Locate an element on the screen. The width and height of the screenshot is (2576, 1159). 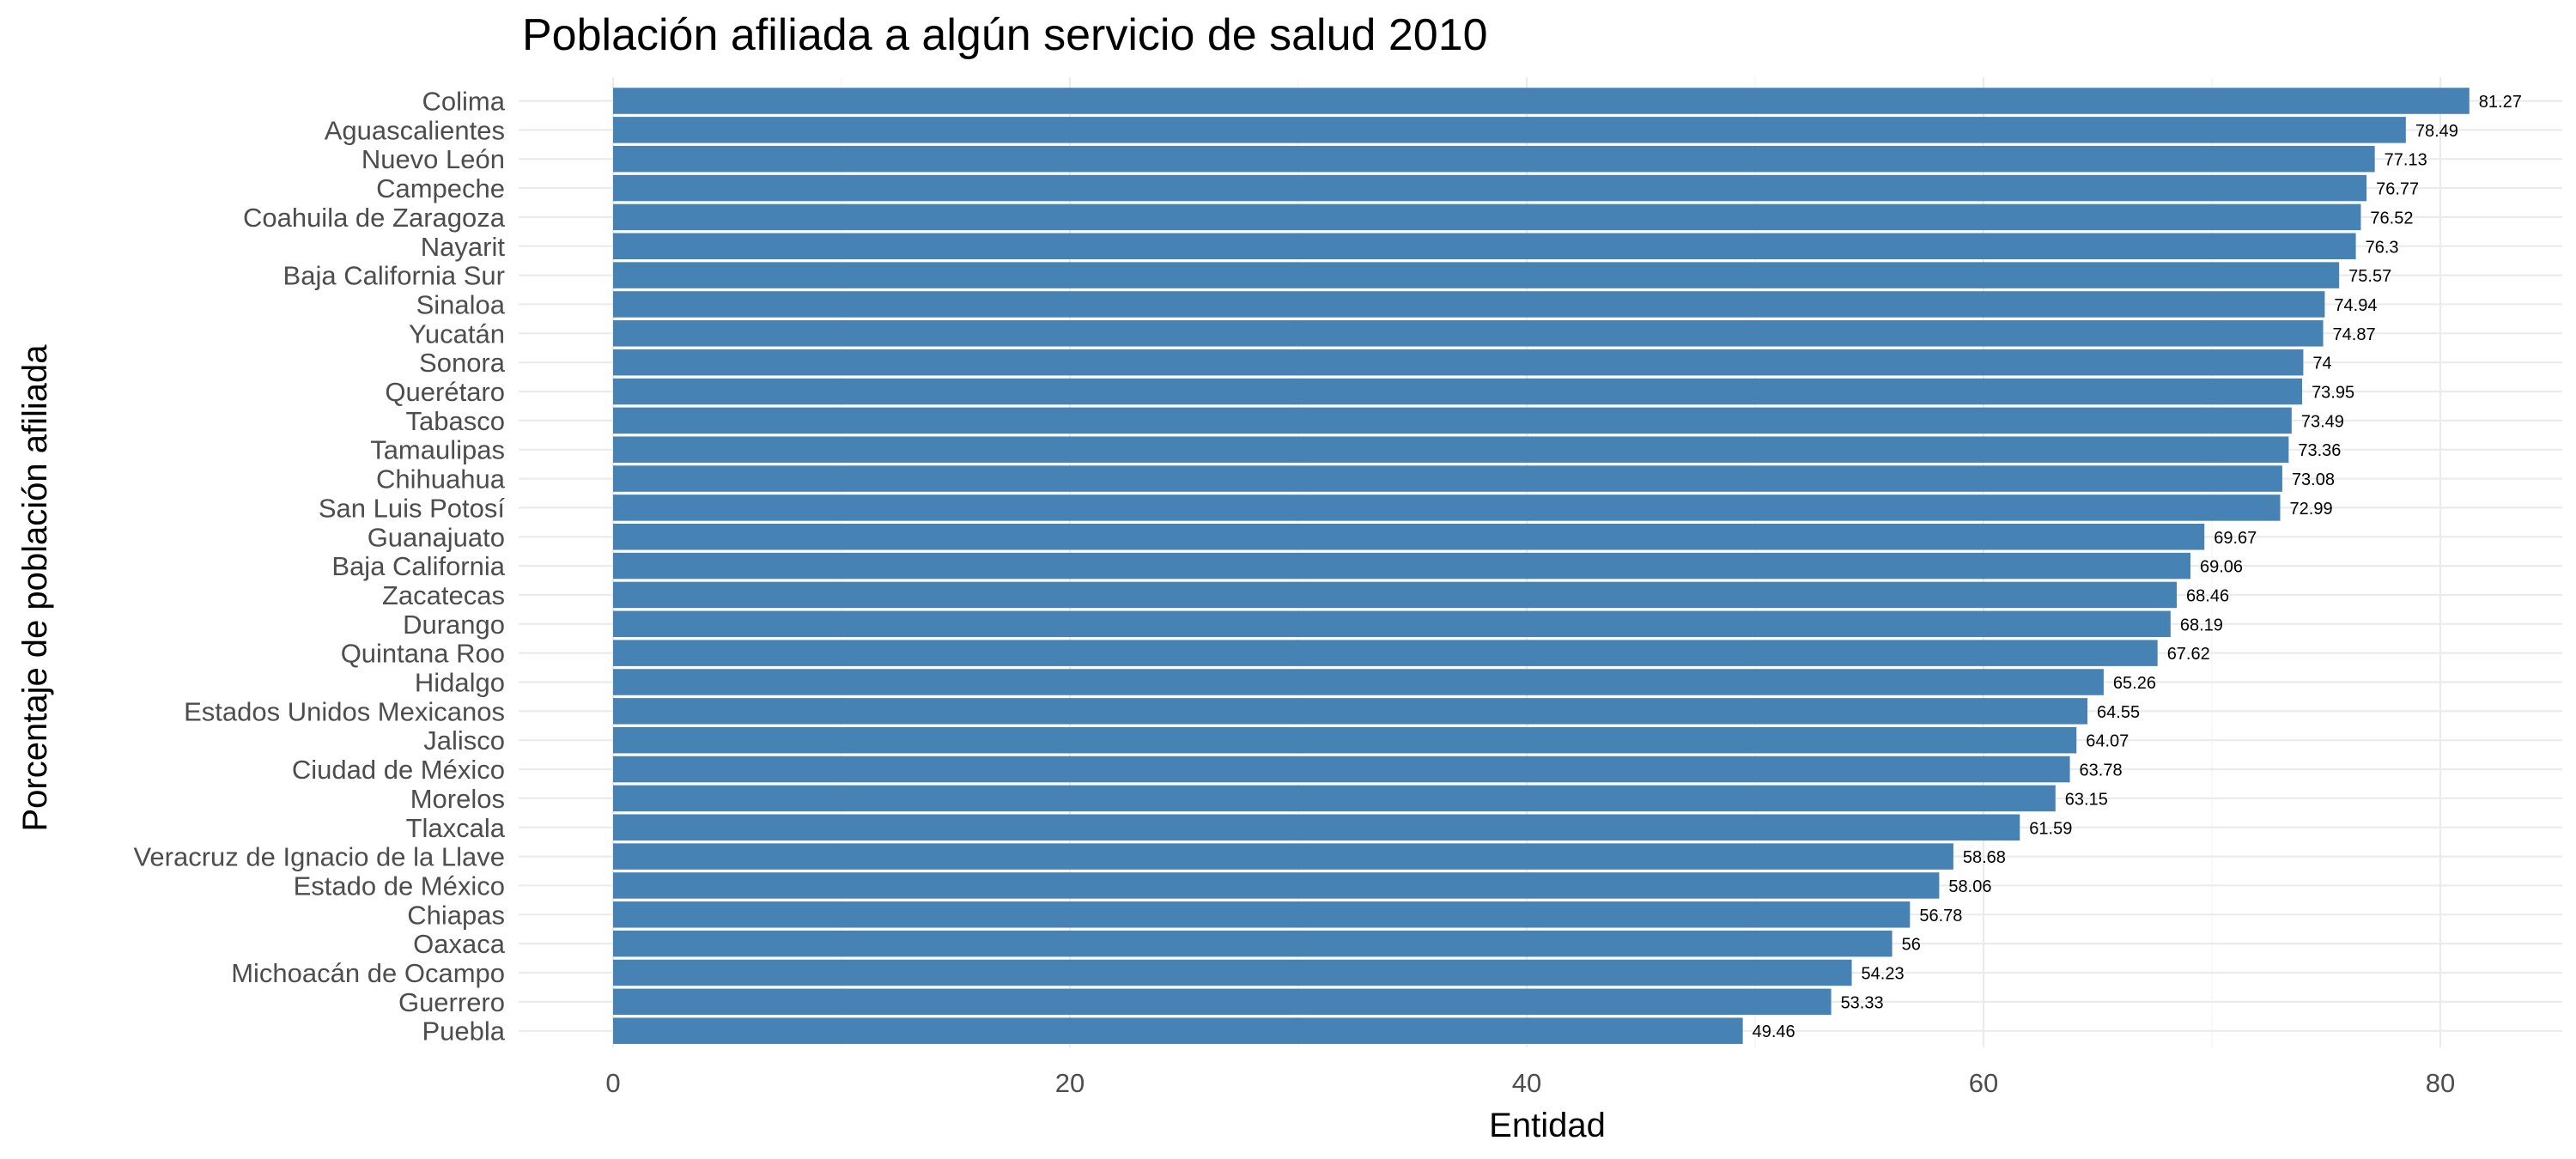
data-label: 64.07 is located at coordinates (2107, 742).